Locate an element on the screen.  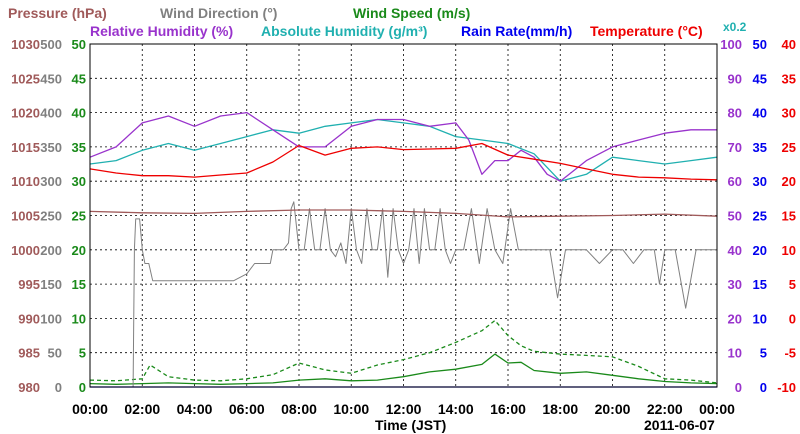
y-tick-pressure: 1005 is located at coordinates (25, 216).